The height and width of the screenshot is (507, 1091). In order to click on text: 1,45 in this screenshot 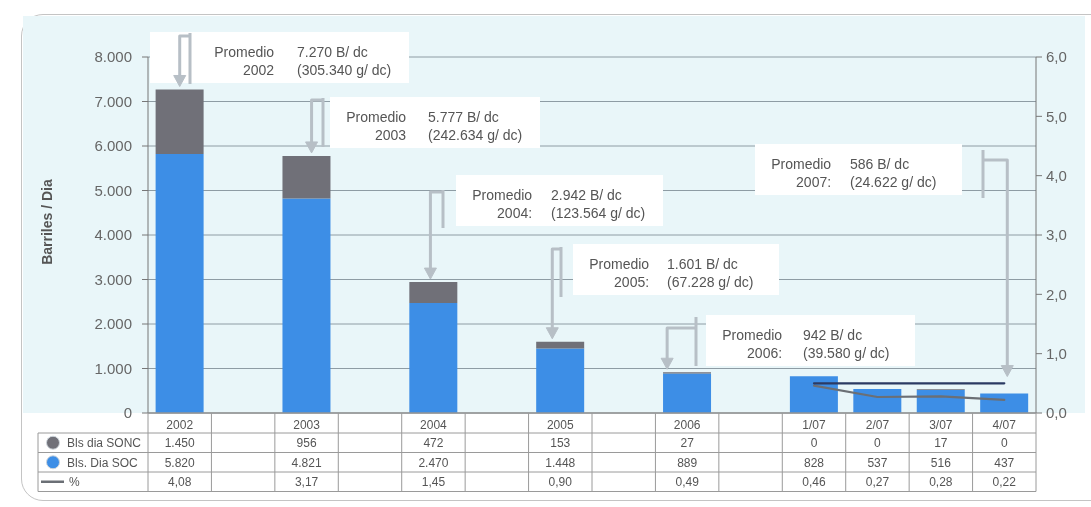, I will do `click(433, 482)`.